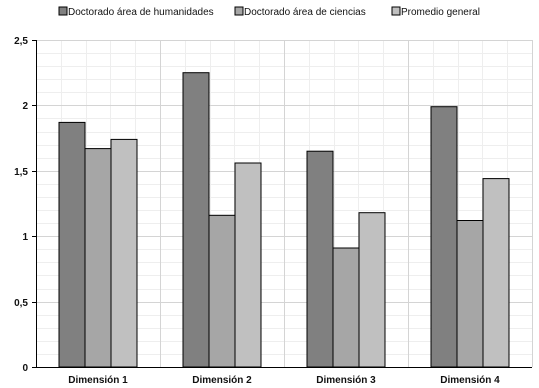 The width and height of the screenshot is (539, 388). What do you see at coordinates (21, 205) in the screenshot?
I see `y-axis-ticks: 0 0,5 1 1,5 2 2,5` at bounding box center [21, 205].